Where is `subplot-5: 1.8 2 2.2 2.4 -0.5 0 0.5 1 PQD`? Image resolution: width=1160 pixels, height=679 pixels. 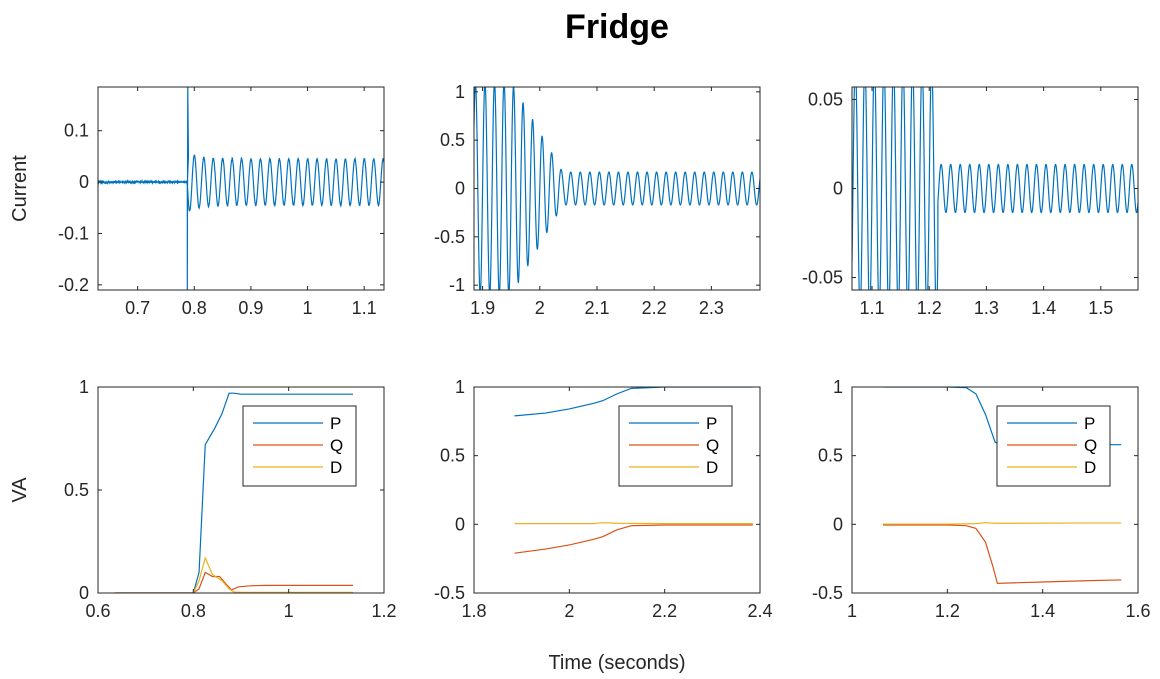
subplot-5: 1.8 2 2.2 2.4 -0.5 0 0.5 1 PQD is located at coordinates (603, 499).